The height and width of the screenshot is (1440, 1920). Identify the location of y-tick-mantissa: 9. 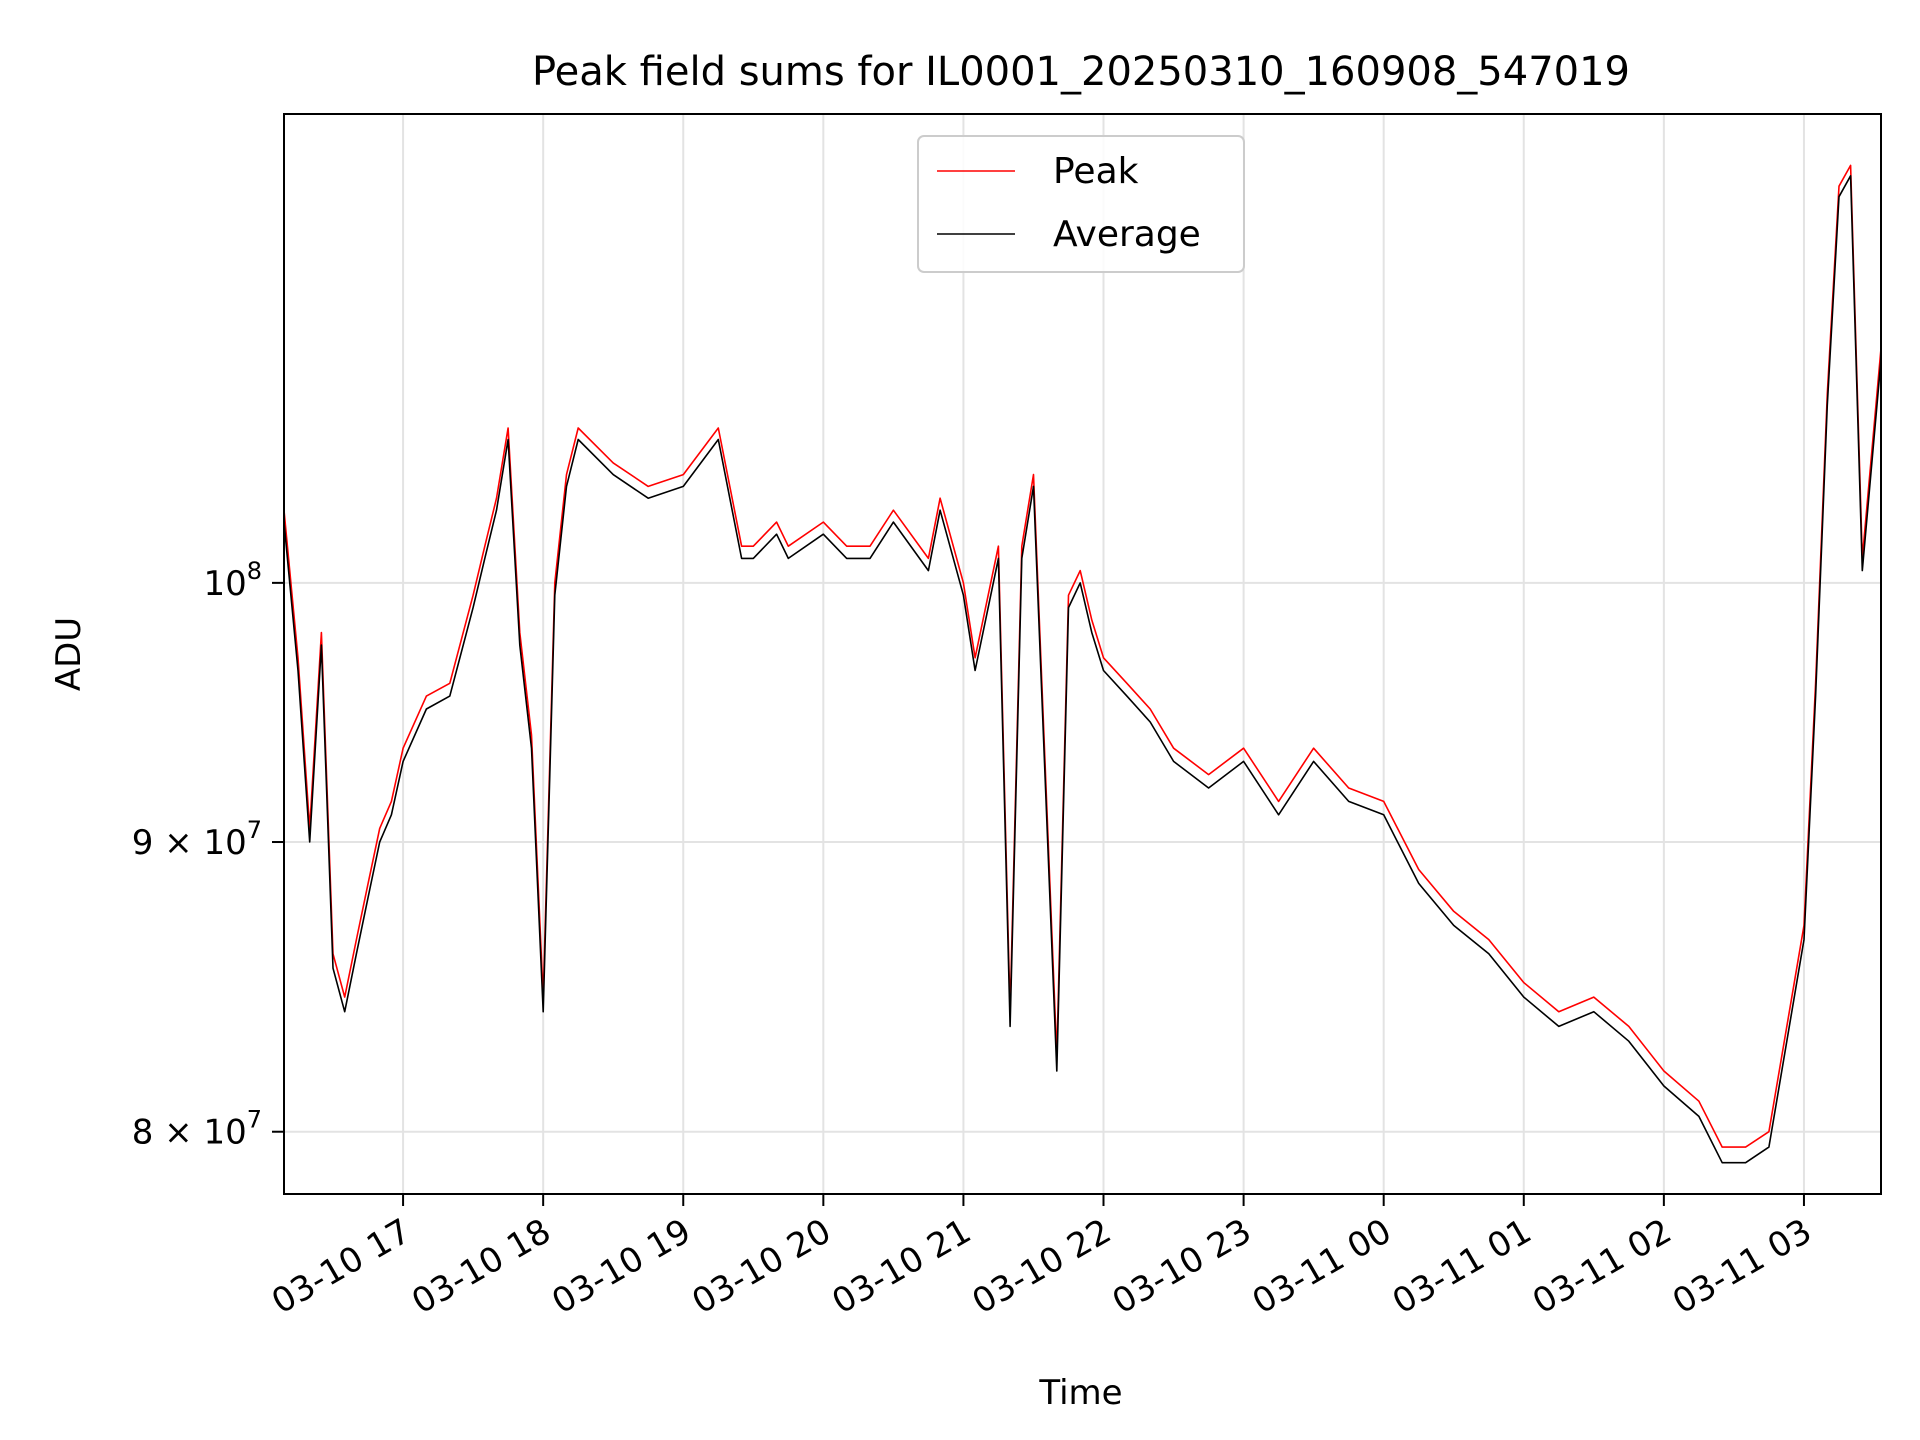
(143, 843).